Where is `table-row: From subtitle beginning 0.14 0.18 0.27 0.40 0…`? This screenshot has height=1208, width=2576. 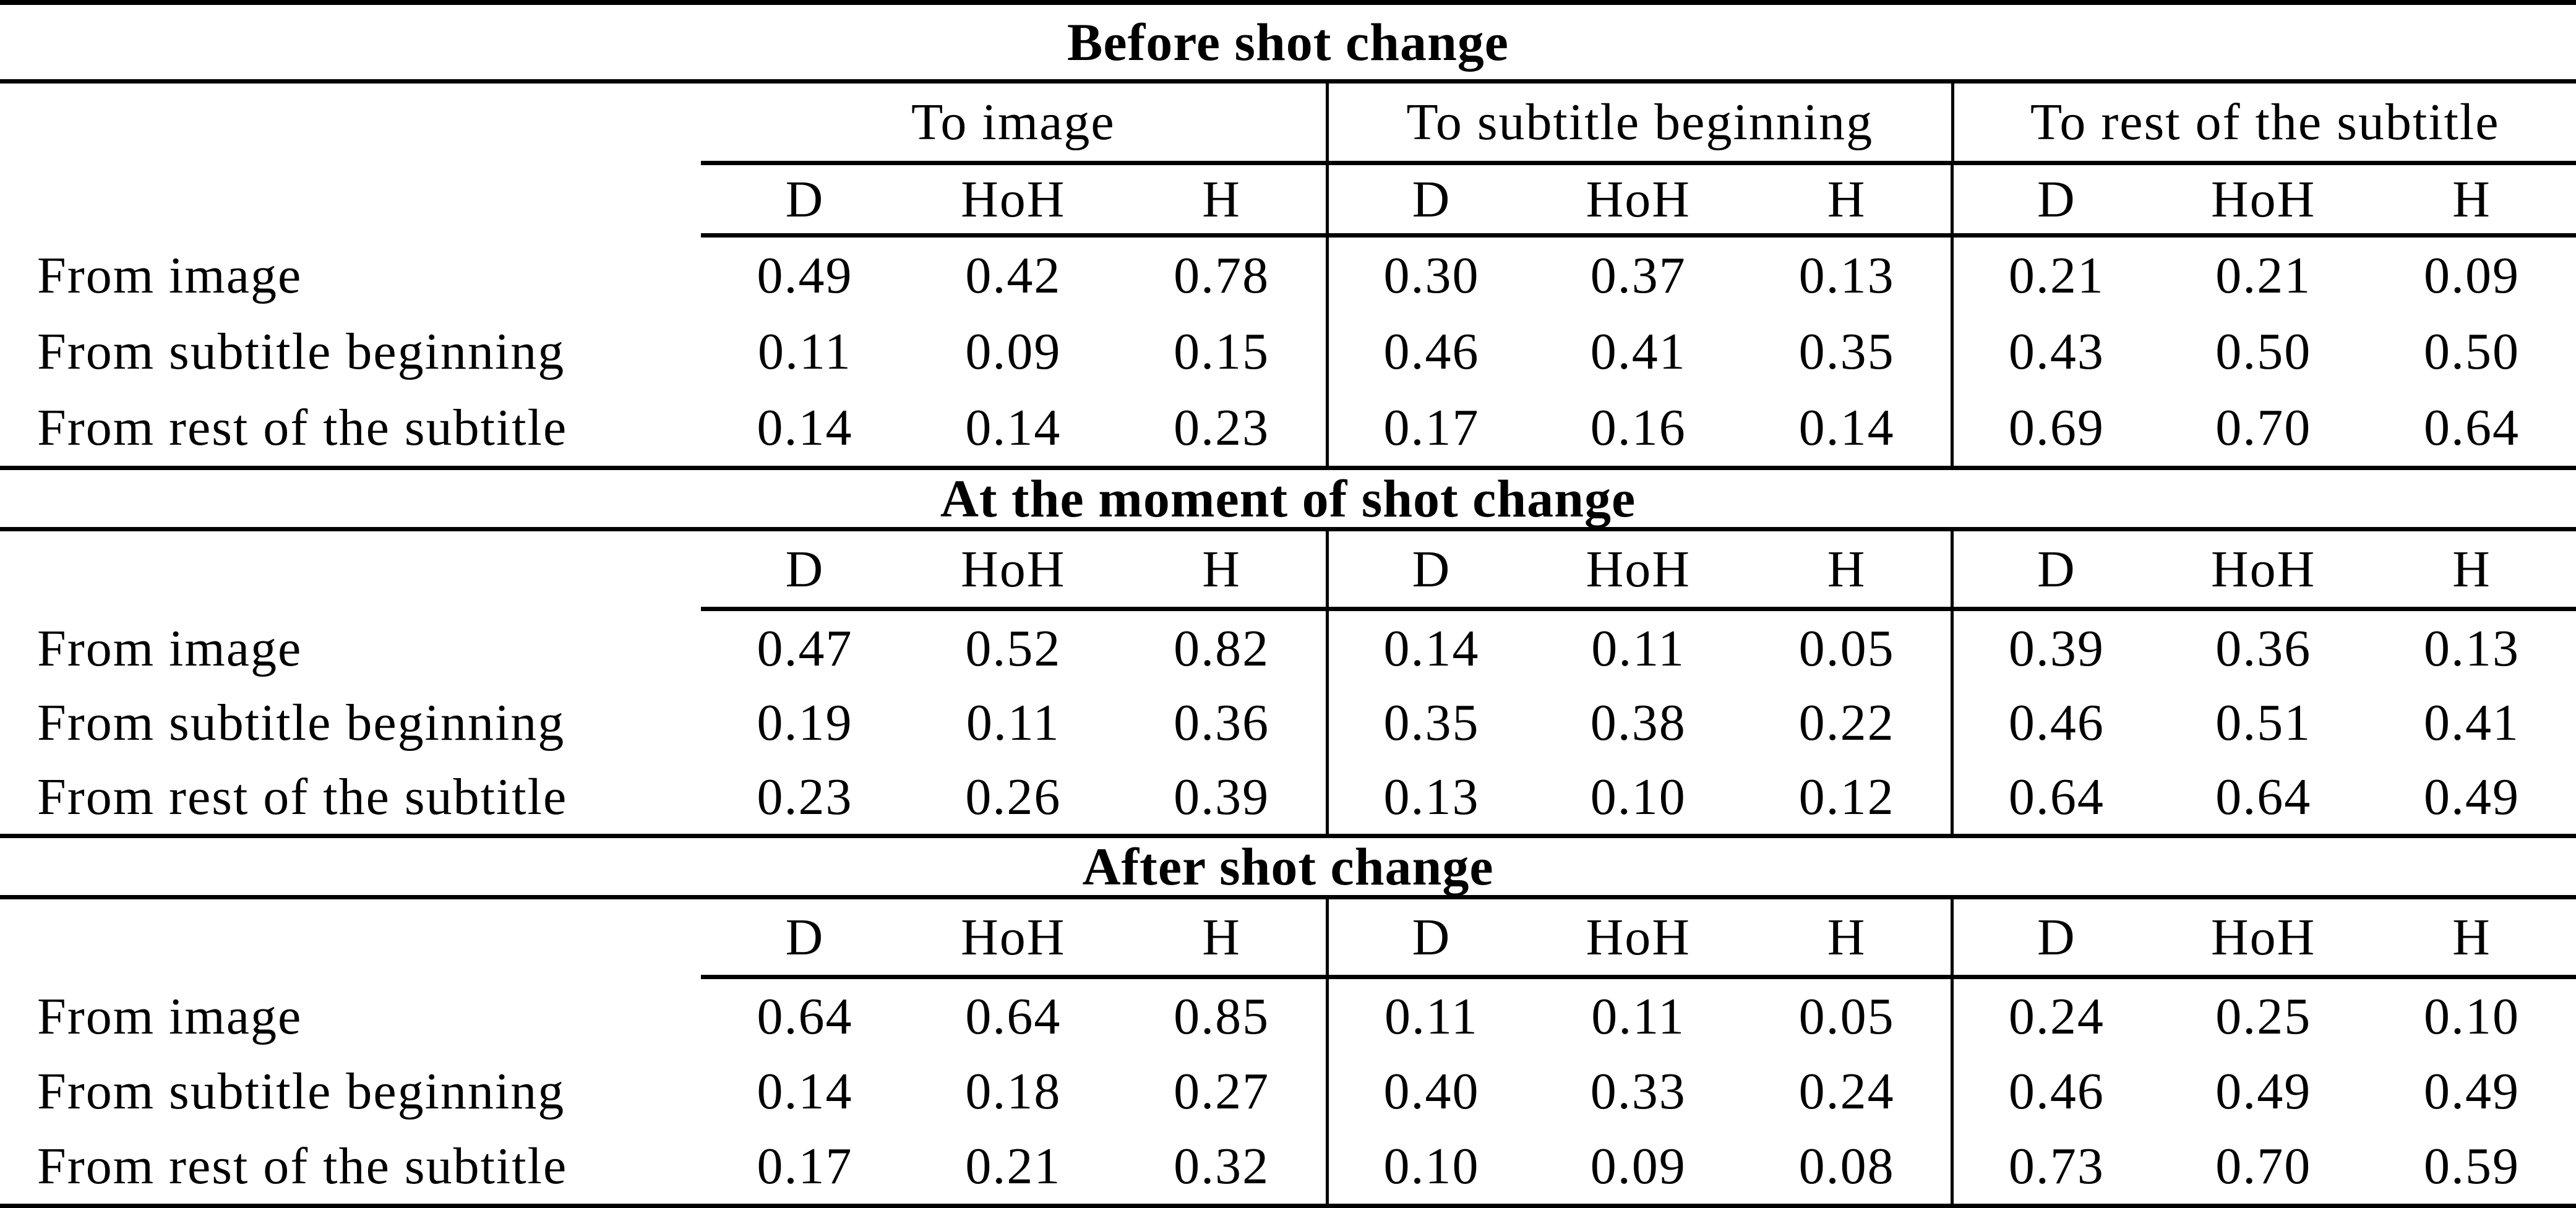 table-row: From subtitle beginning 0.14 0.18 0.27 0.40 0… is located at coordinates (1288, 1091).